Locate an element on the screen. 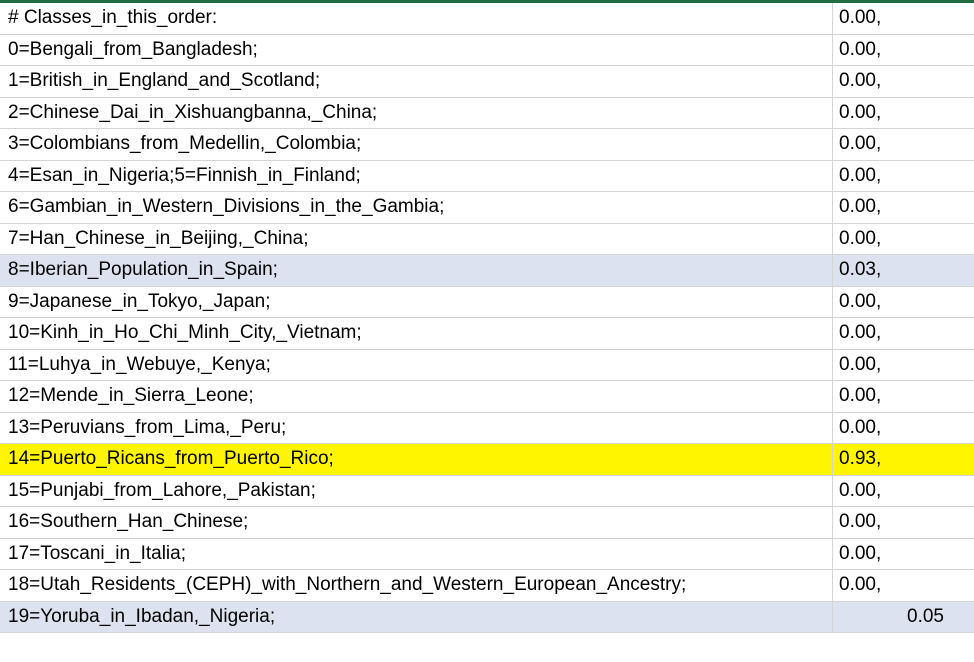 Image resolution: width=974 pixels, height=662 pixels. cell-label: 16=Southern_Han_Chinese; is located at coordinates (416, 522).